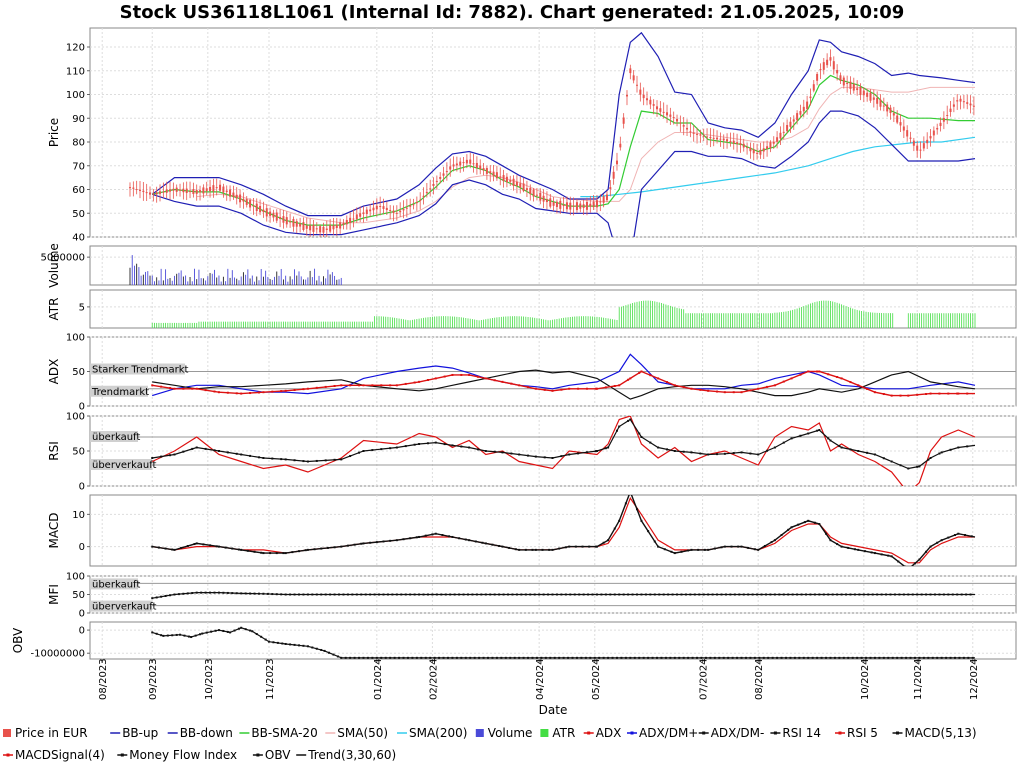  Describe the element at coordinates (78, 119) in the screenshot. I see `panel-price-ytick-5: 90` at that location.